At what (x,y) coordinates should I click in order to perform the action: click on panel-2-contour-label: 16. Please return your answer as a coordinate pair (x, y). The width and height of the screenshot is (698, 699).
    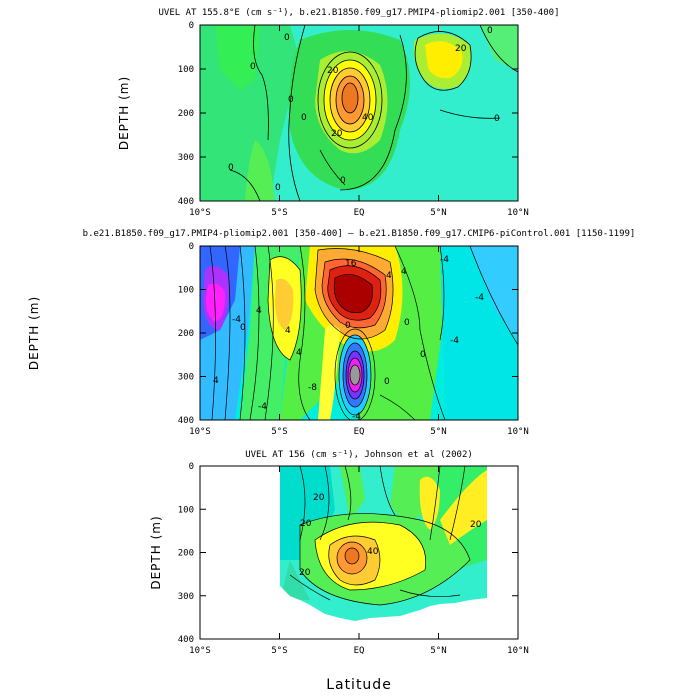
    Looking at the image, I should click on (351, 264).